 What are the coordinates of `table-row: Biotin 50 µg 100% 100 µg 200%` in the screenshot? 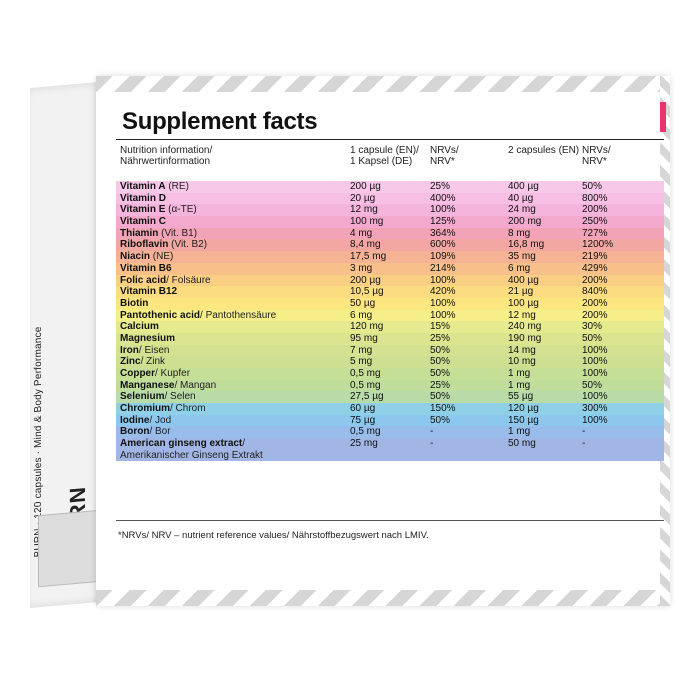 It's located at (390, 303).